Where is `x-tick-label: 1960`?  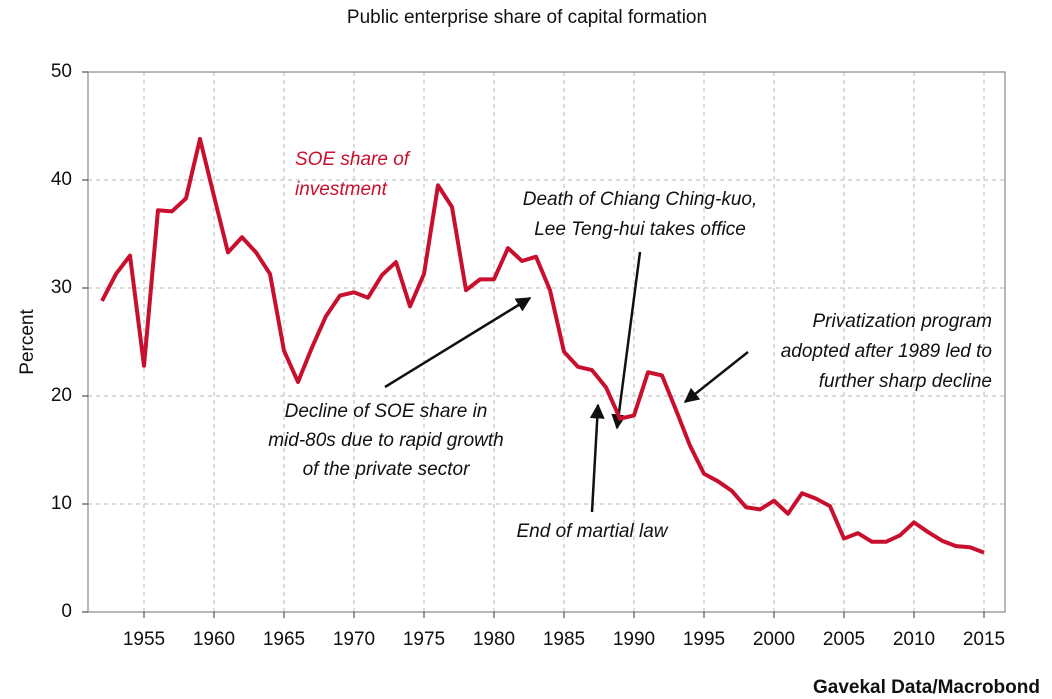 x-tick-label: 1960 is located at coordinates (214, 639).